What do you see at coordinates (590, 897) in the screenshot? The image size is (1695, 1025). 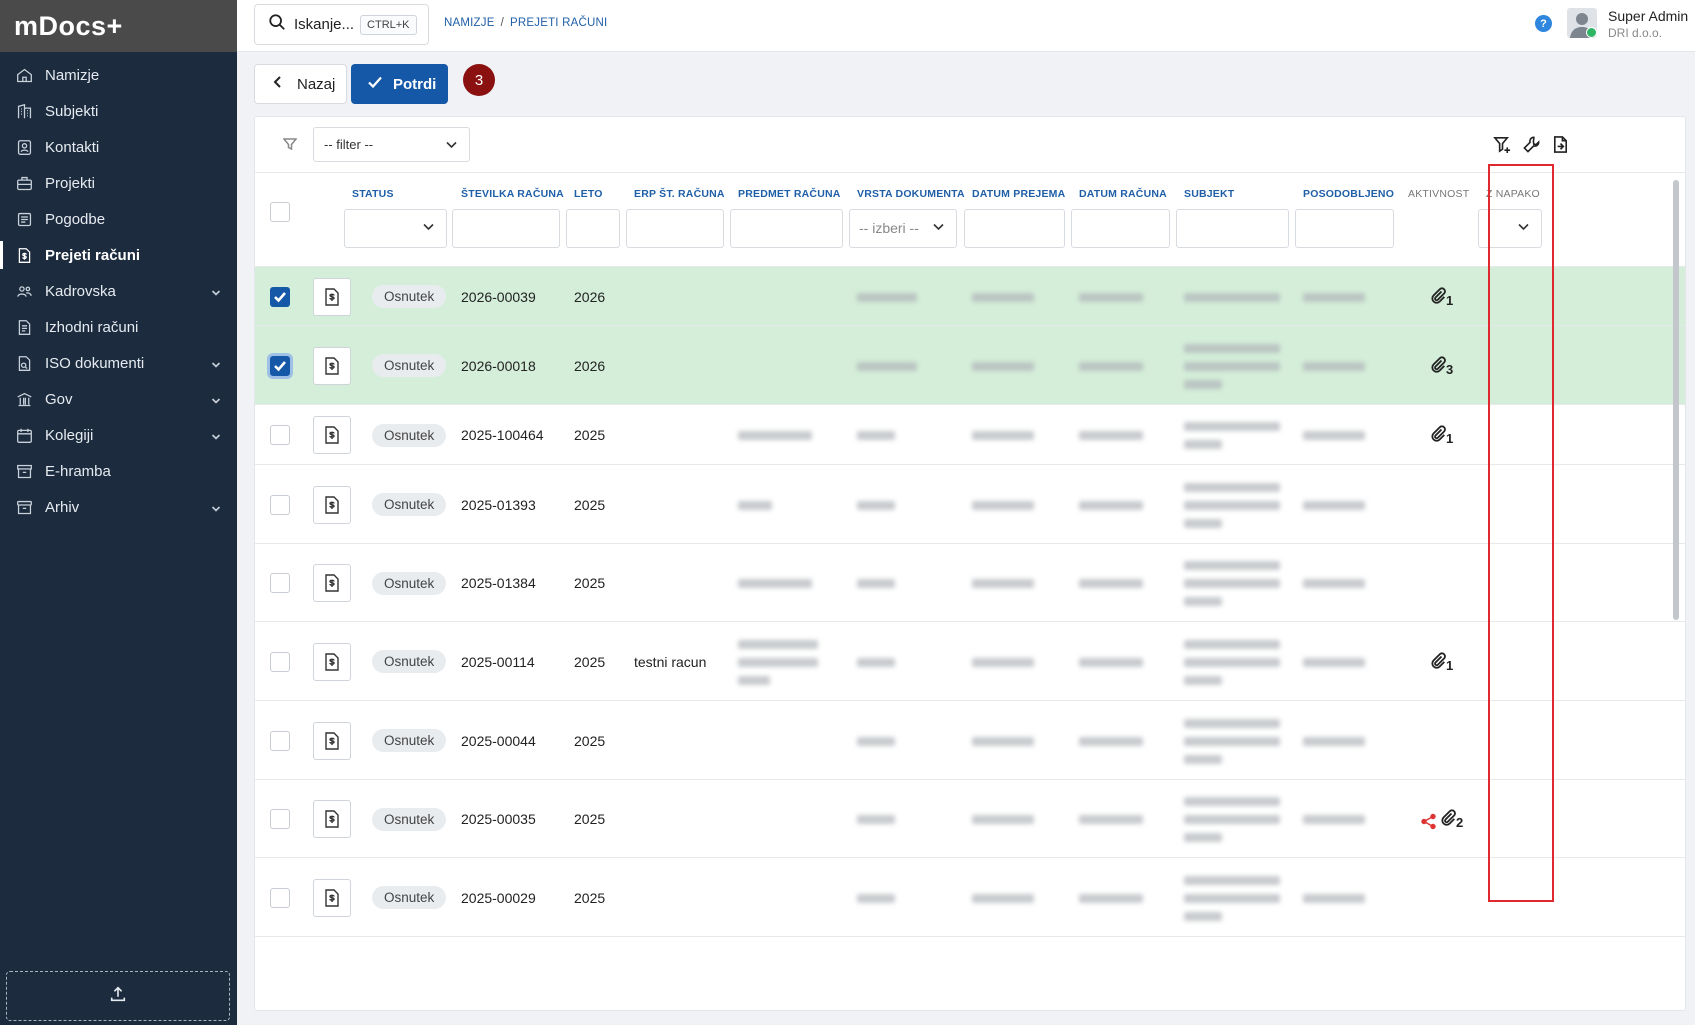 I see `invoice-year: 2025` at bounding box center [590, 897].